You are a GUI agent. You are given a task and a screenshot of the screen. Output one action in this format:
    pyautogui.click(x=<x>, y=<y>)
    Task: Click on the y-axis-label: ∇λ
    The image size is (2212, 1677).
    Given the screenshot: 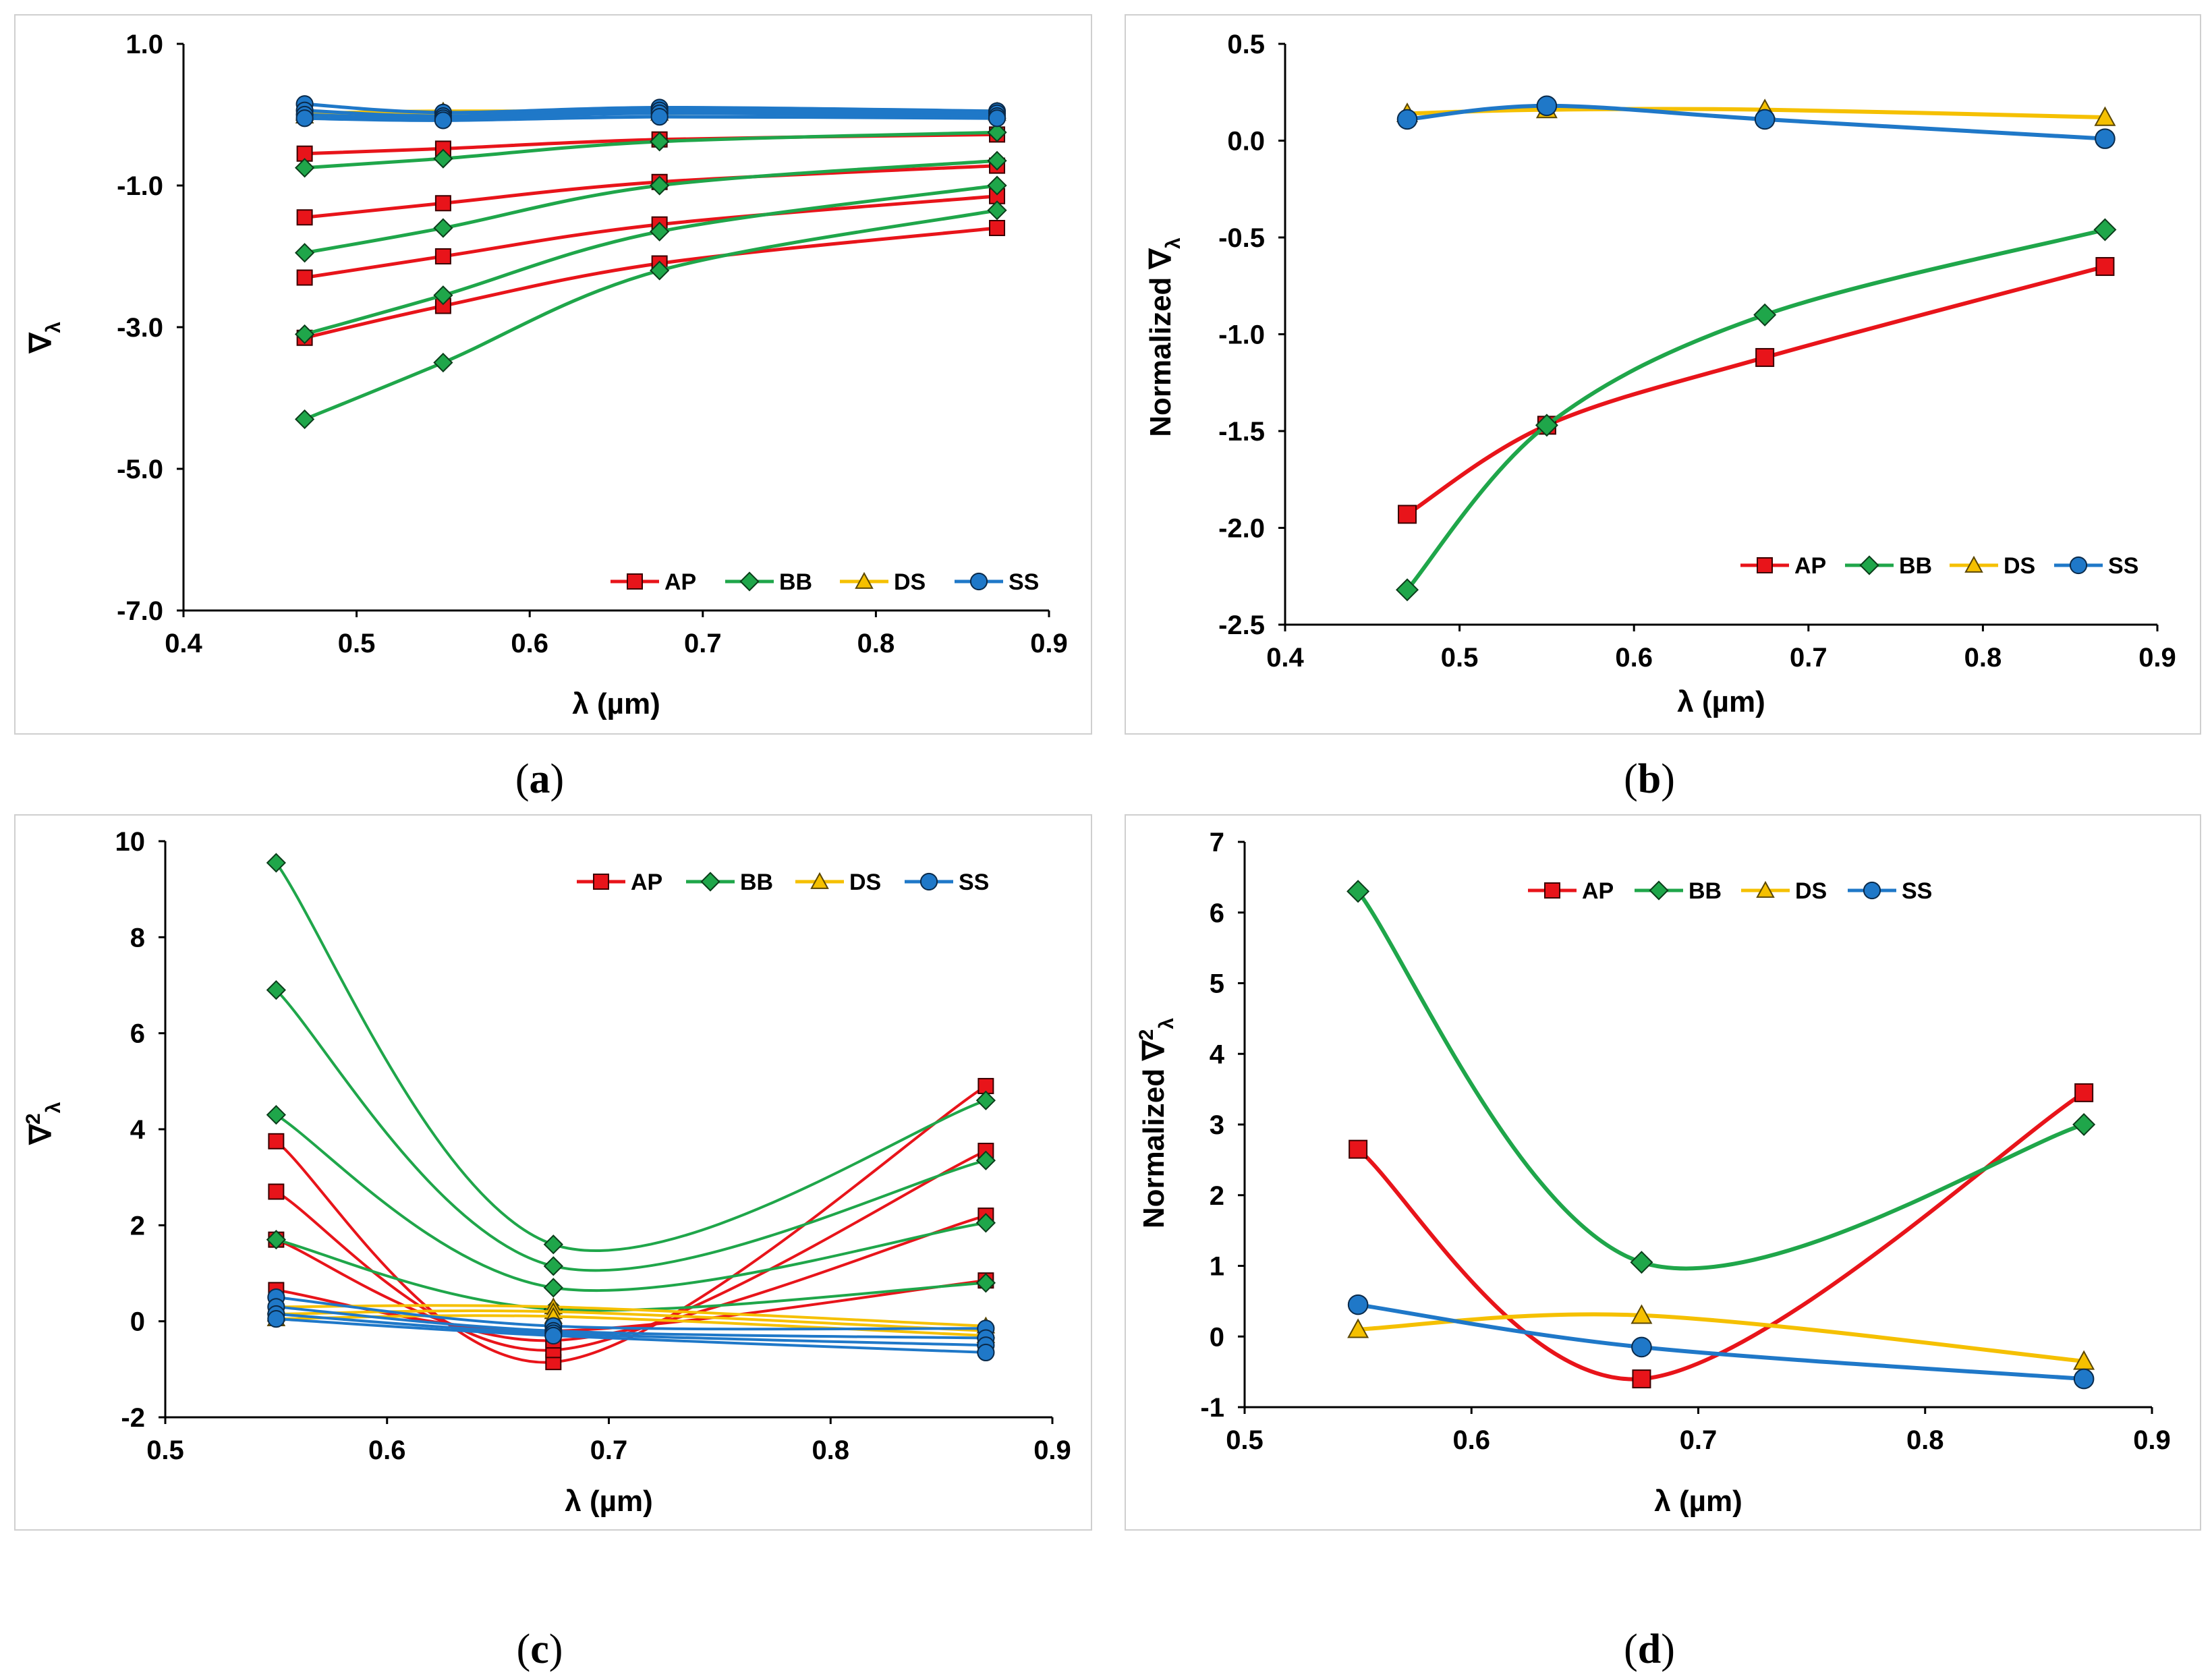 What is the action you would take?
    pyautogui.click(x=44, y=338)
    